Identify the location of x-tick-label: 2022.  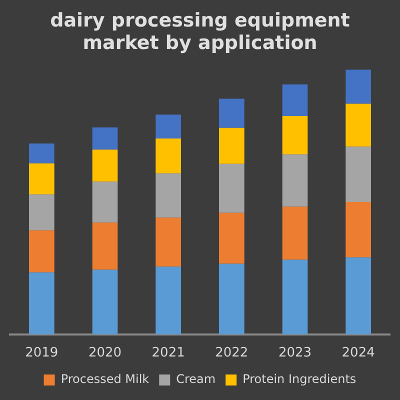
(231, 353).